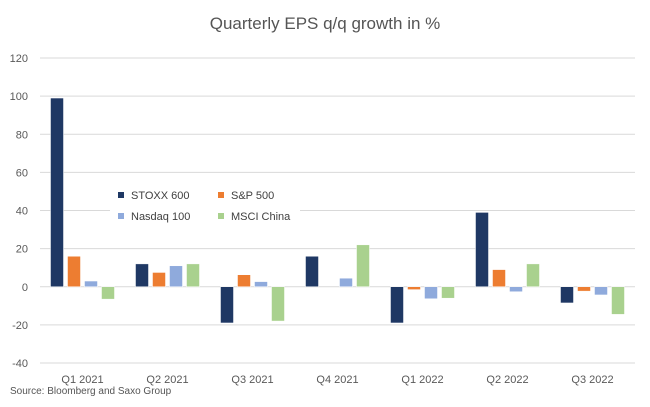 This screenshot has width=650, height=407. Describe the element at coordinates (91, 391) in the screenshot. I see `source-note: Source: Bloomberg and Saxo Group` at that location.